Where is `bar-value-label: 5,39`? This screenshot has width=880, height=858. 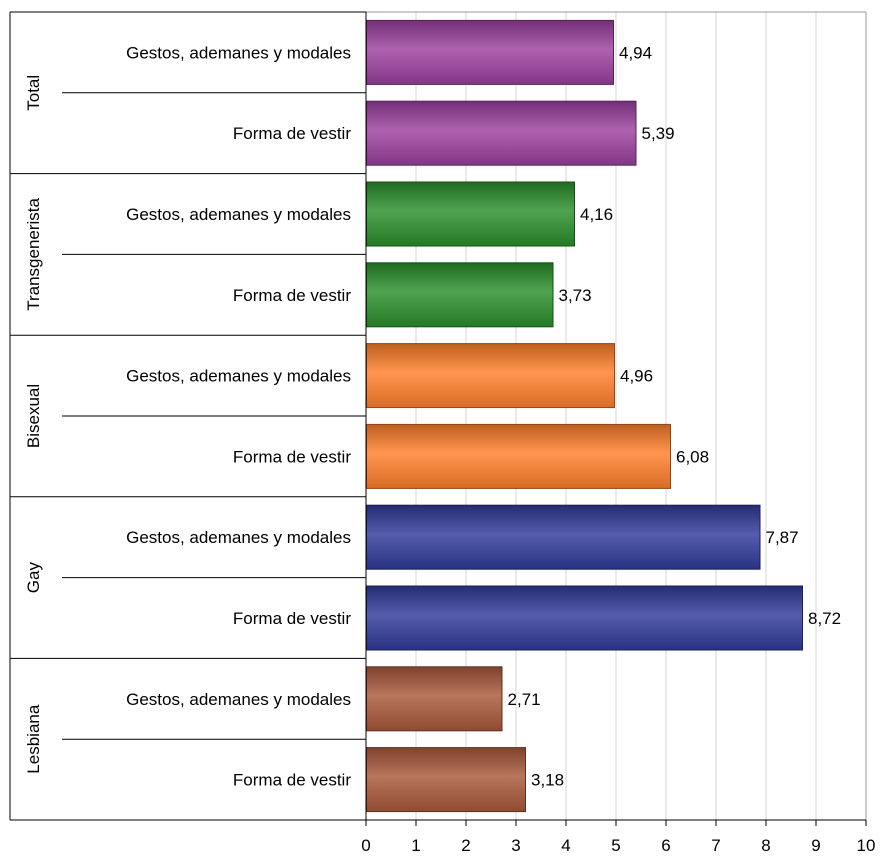
bar-value-label: 5,39 is located at coordinates (658, 133).